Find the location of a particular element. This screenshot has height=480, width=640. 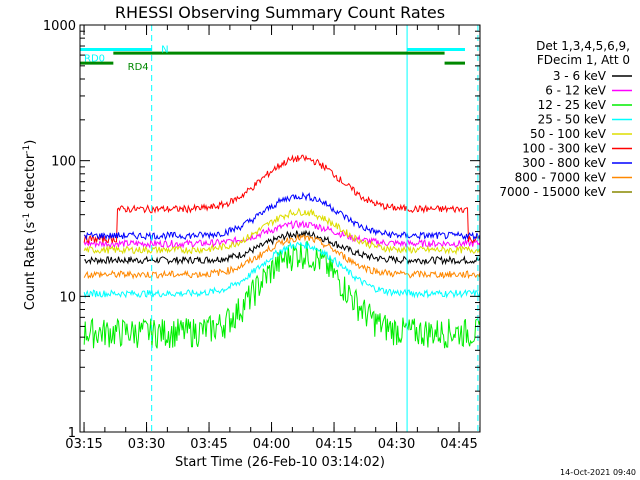

y-axis-label-part: Count Rate (s is located at coordinates (30, 266).